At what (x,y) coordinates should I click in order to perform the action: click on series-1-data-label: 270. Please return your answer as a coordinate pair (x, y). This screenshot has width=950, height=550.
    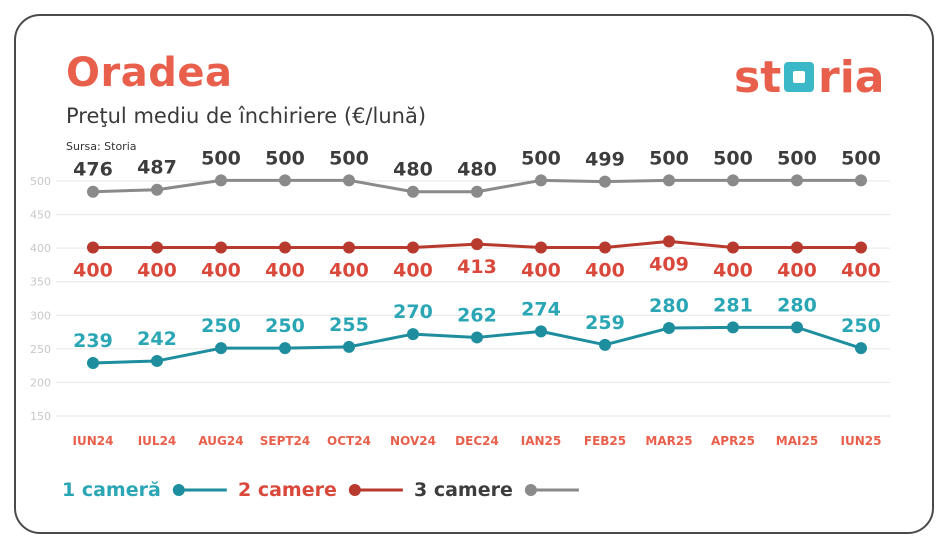
    Looking at the image, I should click on (413, 312).